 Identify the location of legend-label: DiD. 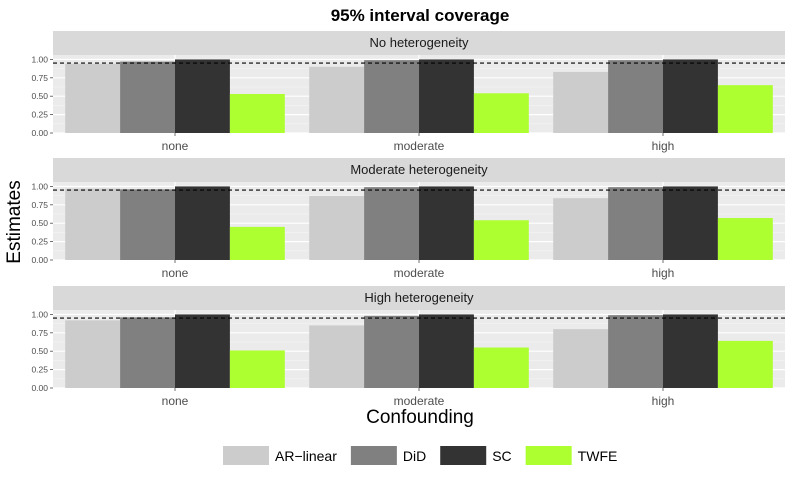
(414, 456).